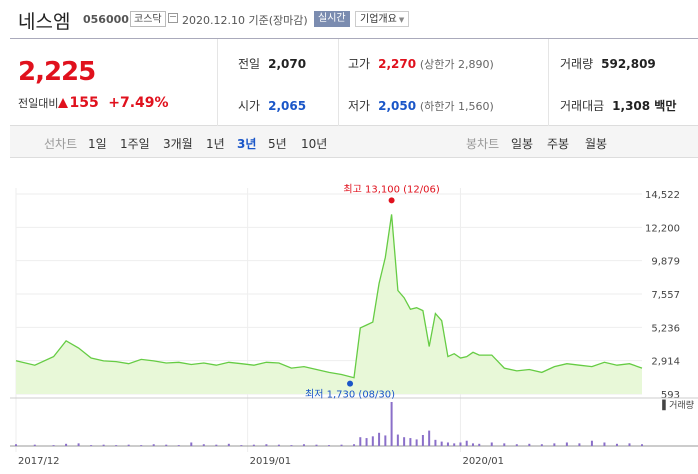  Describe the element at coordinates (608, 64) in the screenshot. I see `volume: 거래량 592,809` at that location.